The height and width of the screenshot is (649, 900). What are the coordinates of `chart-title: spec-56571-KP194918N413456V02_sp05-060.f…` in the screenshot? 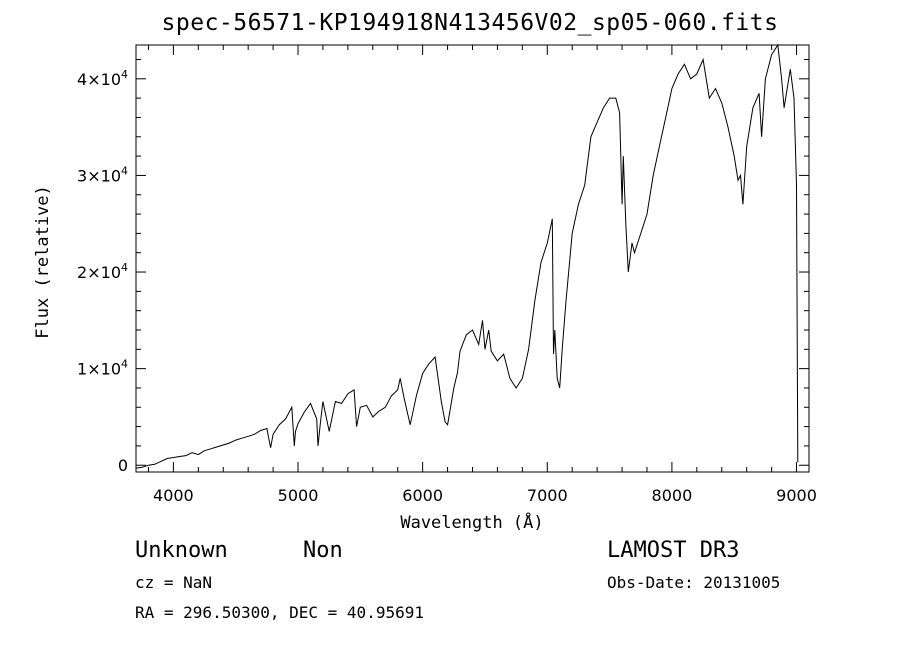 It's located at (470, 23).